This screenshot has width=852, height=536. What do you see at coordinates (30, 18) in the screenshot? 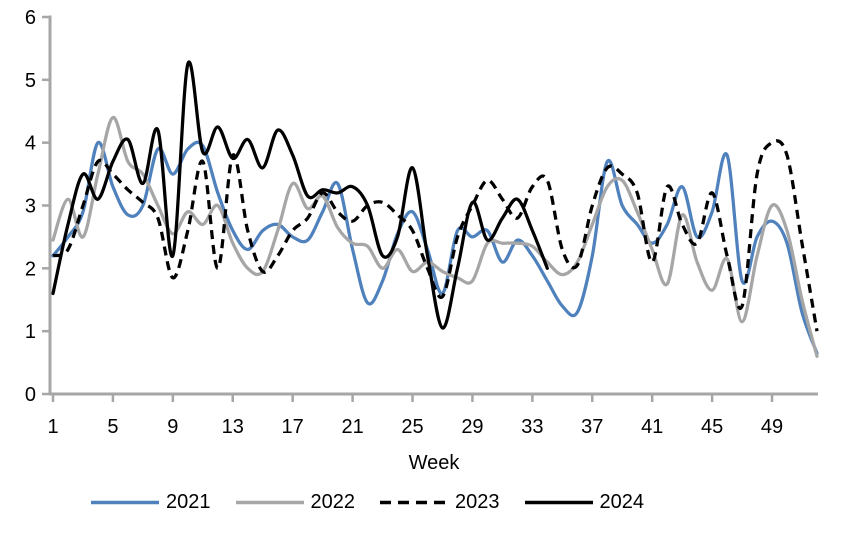
I see `y-tick-label: 6` at bounding box center [30, 18].